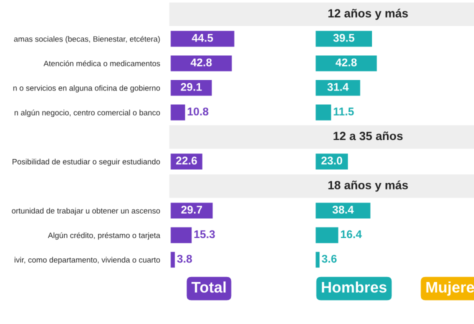 The width and height of the screenshot is (474, 324). Describe the element at coordinates (329, 258) in the screenshot. I see `data-label: 3.6` at that location.